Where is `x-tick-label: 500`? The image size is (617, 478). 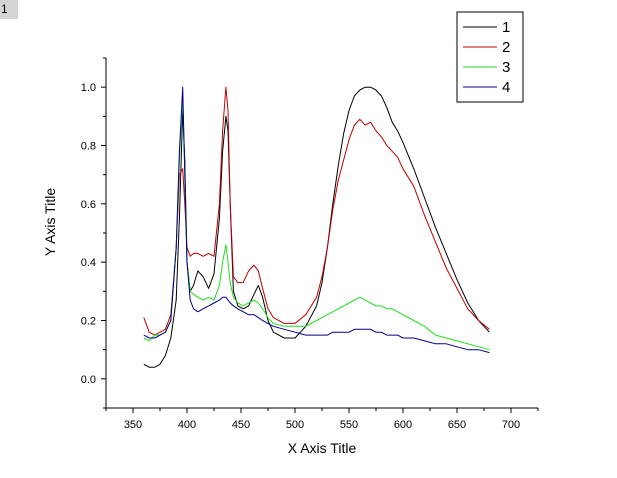 x-tick-label: 500 is located at coordinates (295, 425).